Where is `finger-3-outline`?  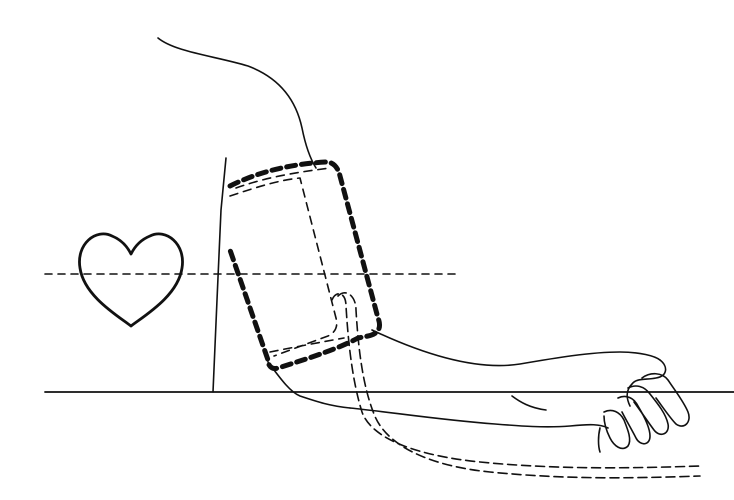
finger-3-outline is located at coordinates (634, 420).